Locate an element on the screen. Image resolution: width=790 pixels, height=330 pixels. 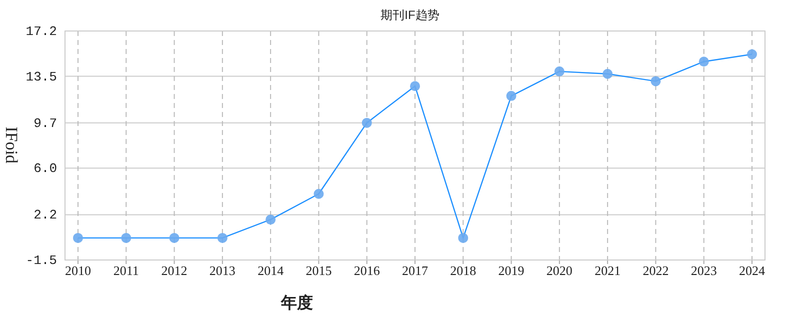
x-tick-label: 2023 is located at coordinates (703, 270).